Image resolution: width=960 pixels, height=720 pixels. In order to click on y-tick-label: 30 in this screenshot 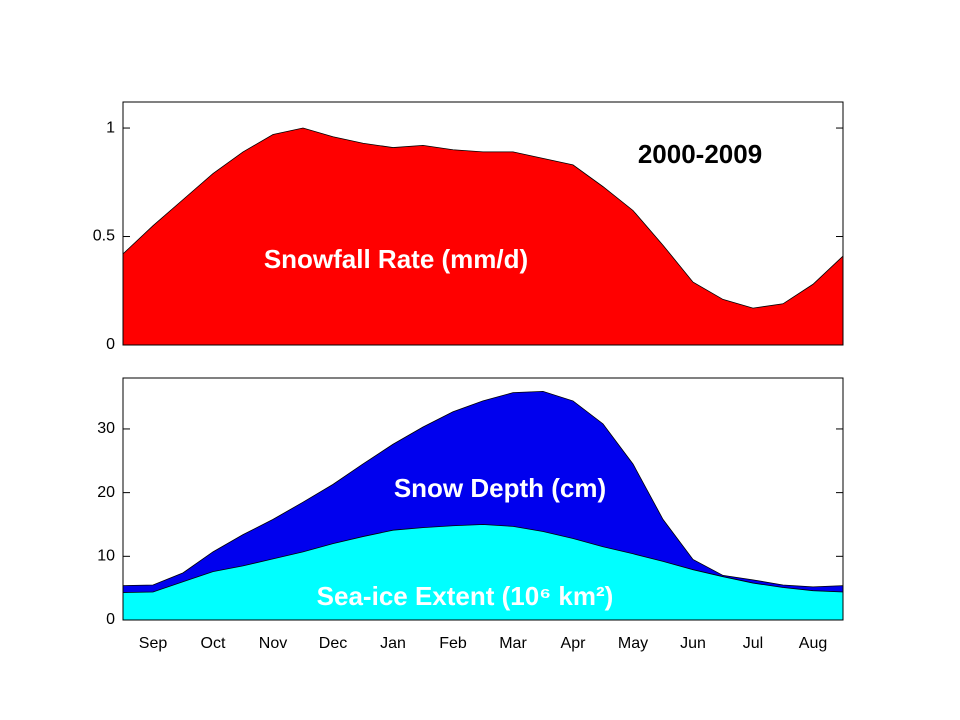, I will do `click(106, 428)`.